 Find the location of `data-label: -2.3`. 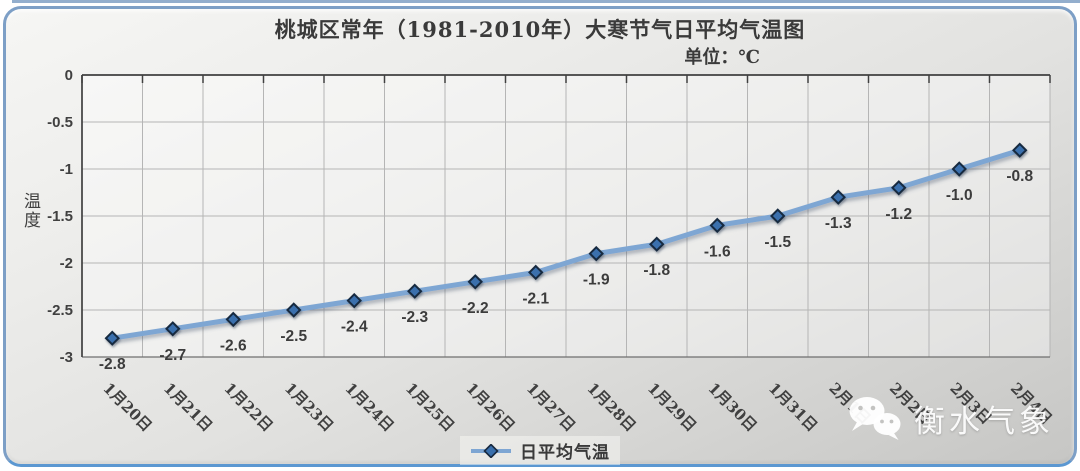

data-label: -2.3 is located at coordinates (414, 317).